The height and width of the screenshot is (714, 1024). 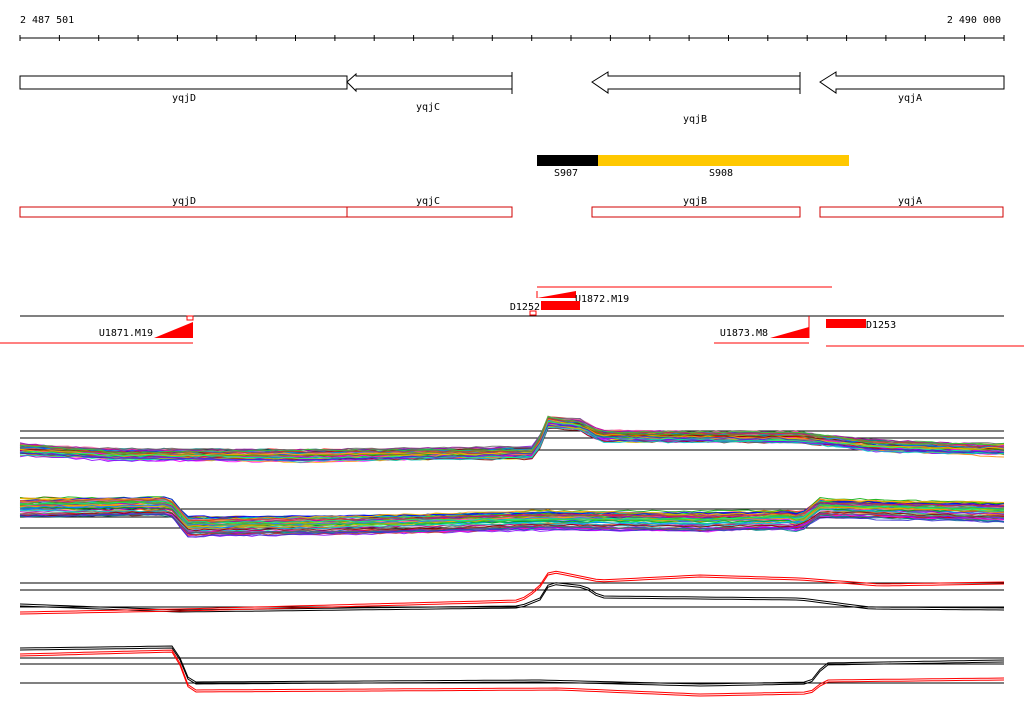 I want to click on coordinate-ruler: 2 487 501 2 490 000, so click(x=512, y=28).